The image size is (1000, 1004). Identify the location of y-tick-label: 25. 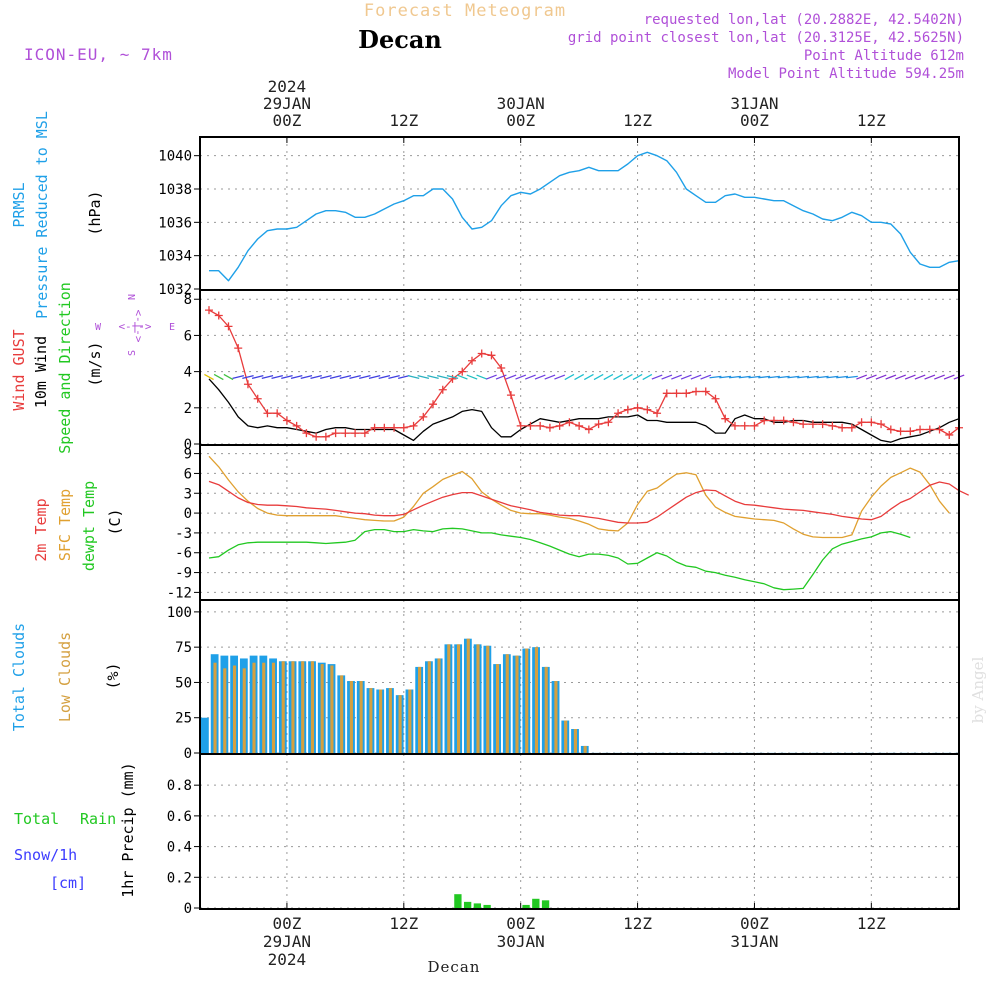
(183, 719).